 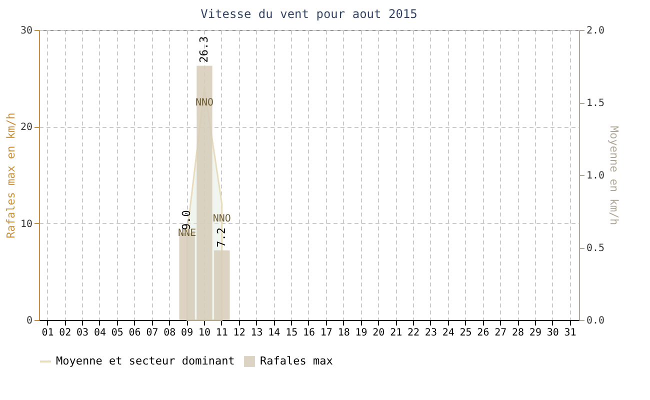 I want to click on y2-tick-label: 1.5, so click(x=595, y=103).